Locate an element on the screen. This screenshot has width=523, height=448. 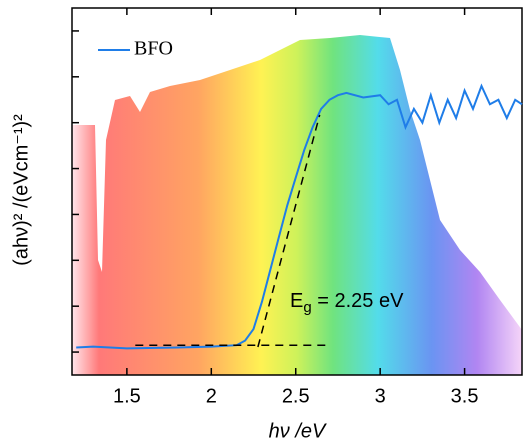
legend-label: BFO is located at coordinates (153, 49).